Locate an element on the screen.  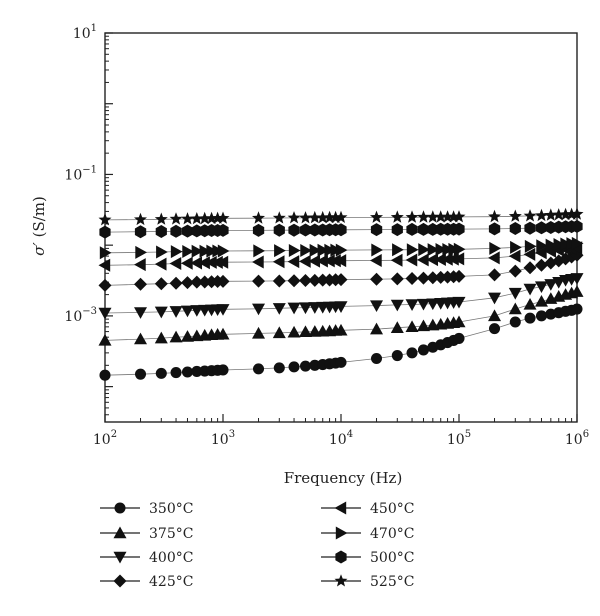
legend-label: 470°C is located at coordinates (392, 534).